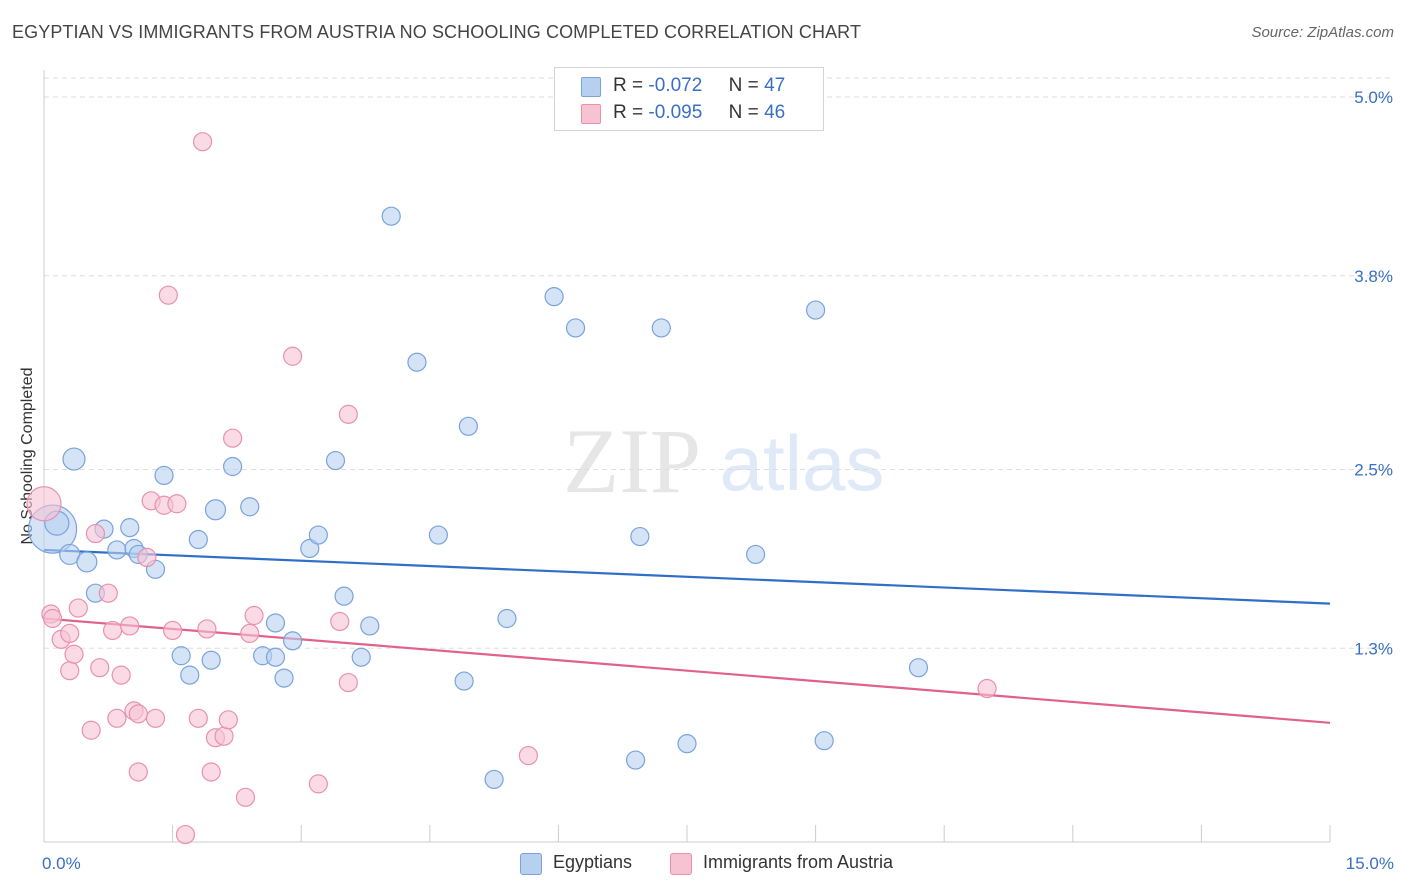 The width and height of the screenshot is (1406, 892). Describe the element at coordinates (798, 862) in the screenshot. I see `legend-label: Immigrants from Austria` at that location.